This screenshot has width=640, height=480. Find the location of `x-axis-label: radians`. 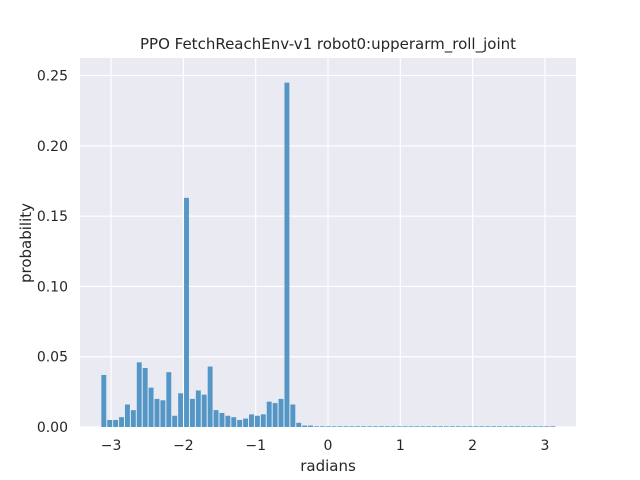

x-axis-label: radians is located at coordinates (328, 466).